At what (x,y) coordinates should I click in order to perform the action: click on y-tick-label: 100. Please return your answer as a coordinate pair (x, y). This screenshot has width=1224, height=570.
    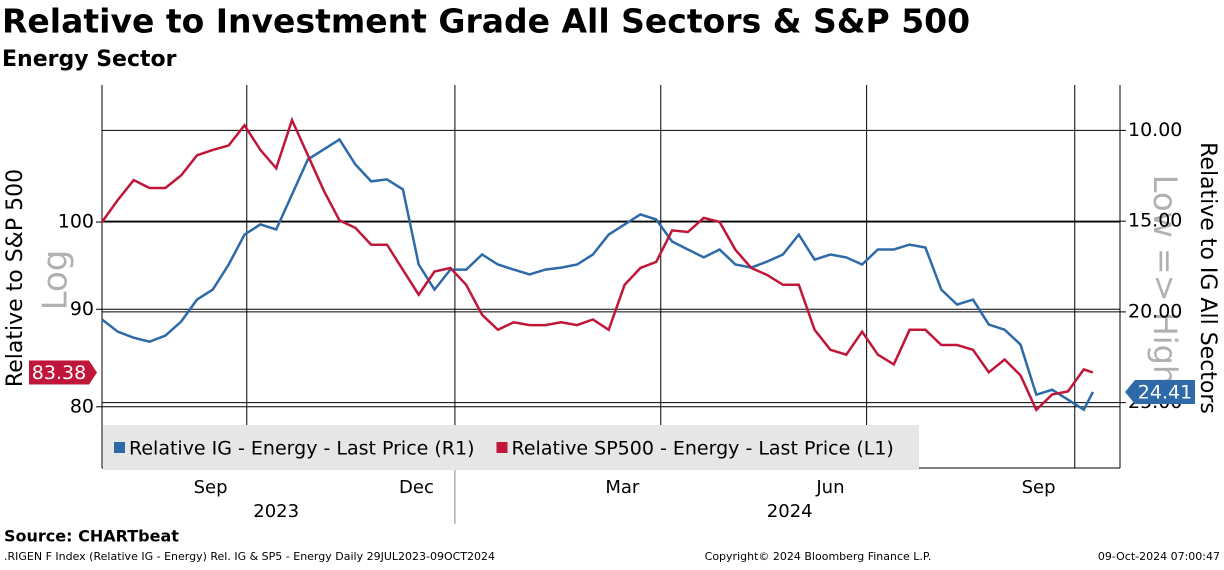
    Looking at the image, I should click on (76, 222).